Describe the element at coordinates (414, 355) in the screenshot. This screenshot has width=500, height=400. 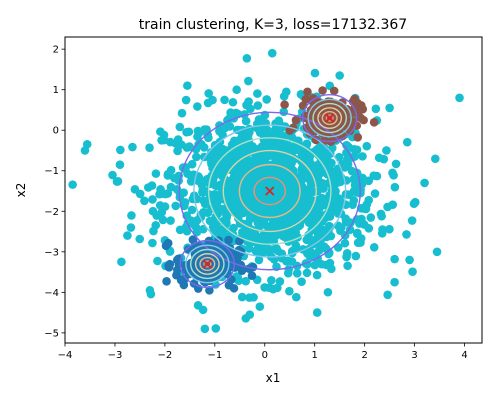
I see `x-tick-label: 3` at that location.